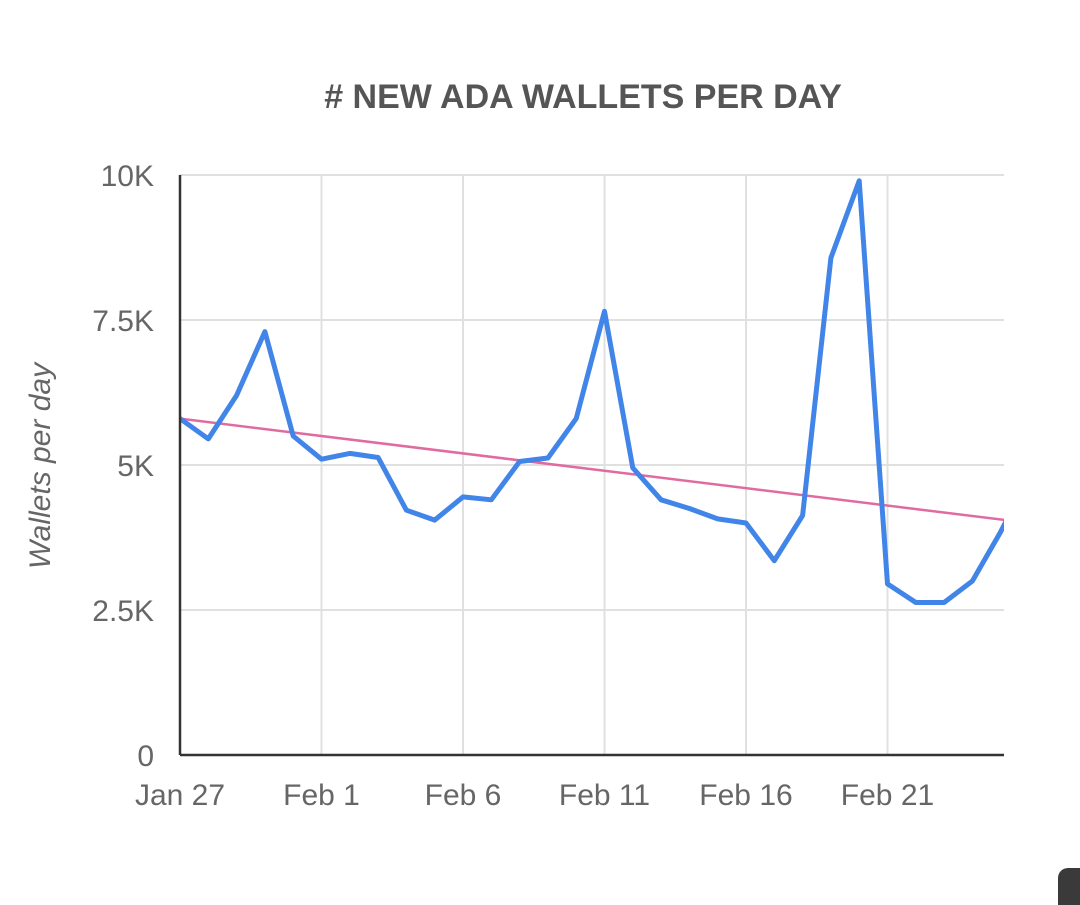  What do you see at coordinates (127, 176) in the screenshot?
I see `y-tick-label: 10K` at bounding box center [127, 176].